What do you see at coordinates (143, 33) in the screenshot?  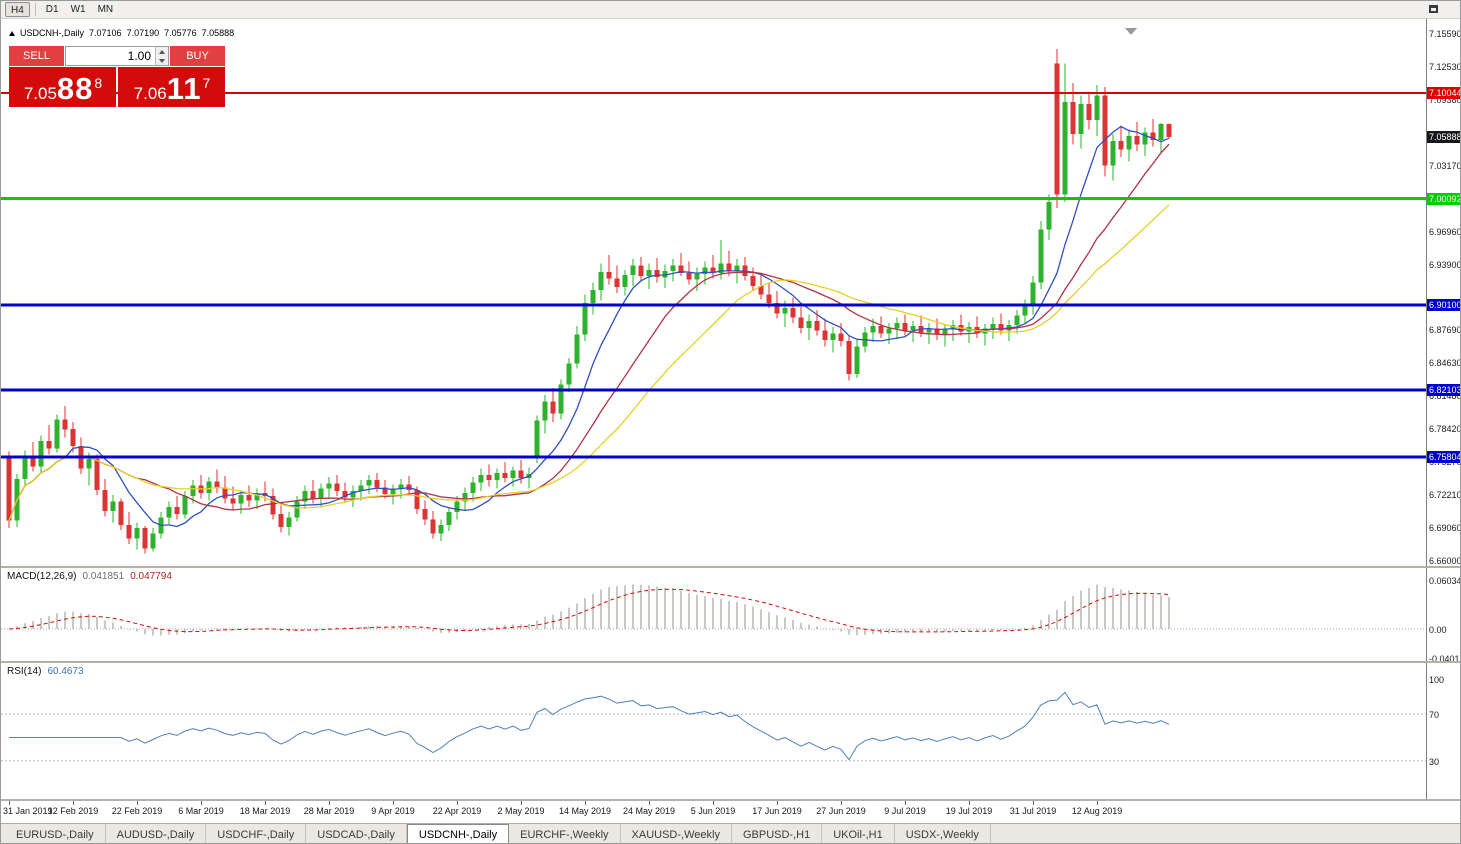 I see `ohlc-high: 7.07190` at bounding box center [143, 33].